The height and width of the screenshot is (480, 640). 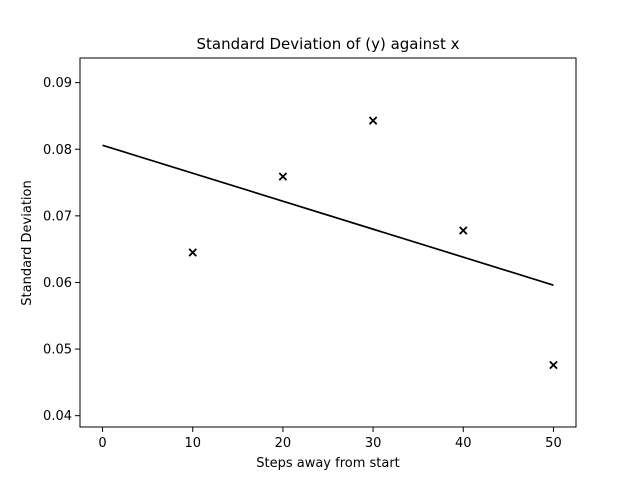 I want to click on y-axis-label: Standard Deviation, so click(x=27, y=242).